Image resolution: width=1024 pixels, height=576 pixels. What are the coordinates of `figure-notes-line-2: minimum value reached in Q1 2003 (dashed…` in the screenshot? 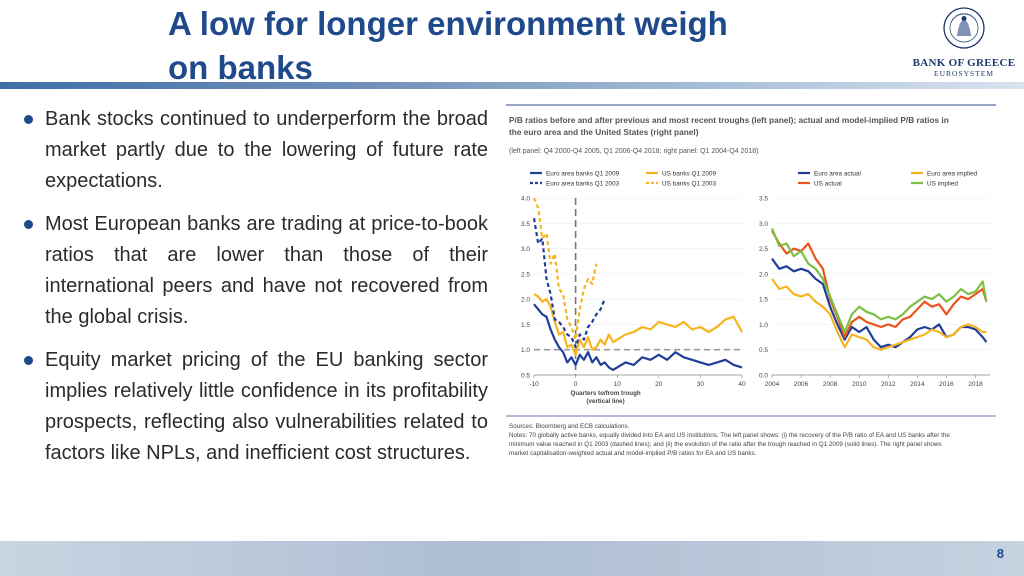 It's located at (725, 444).